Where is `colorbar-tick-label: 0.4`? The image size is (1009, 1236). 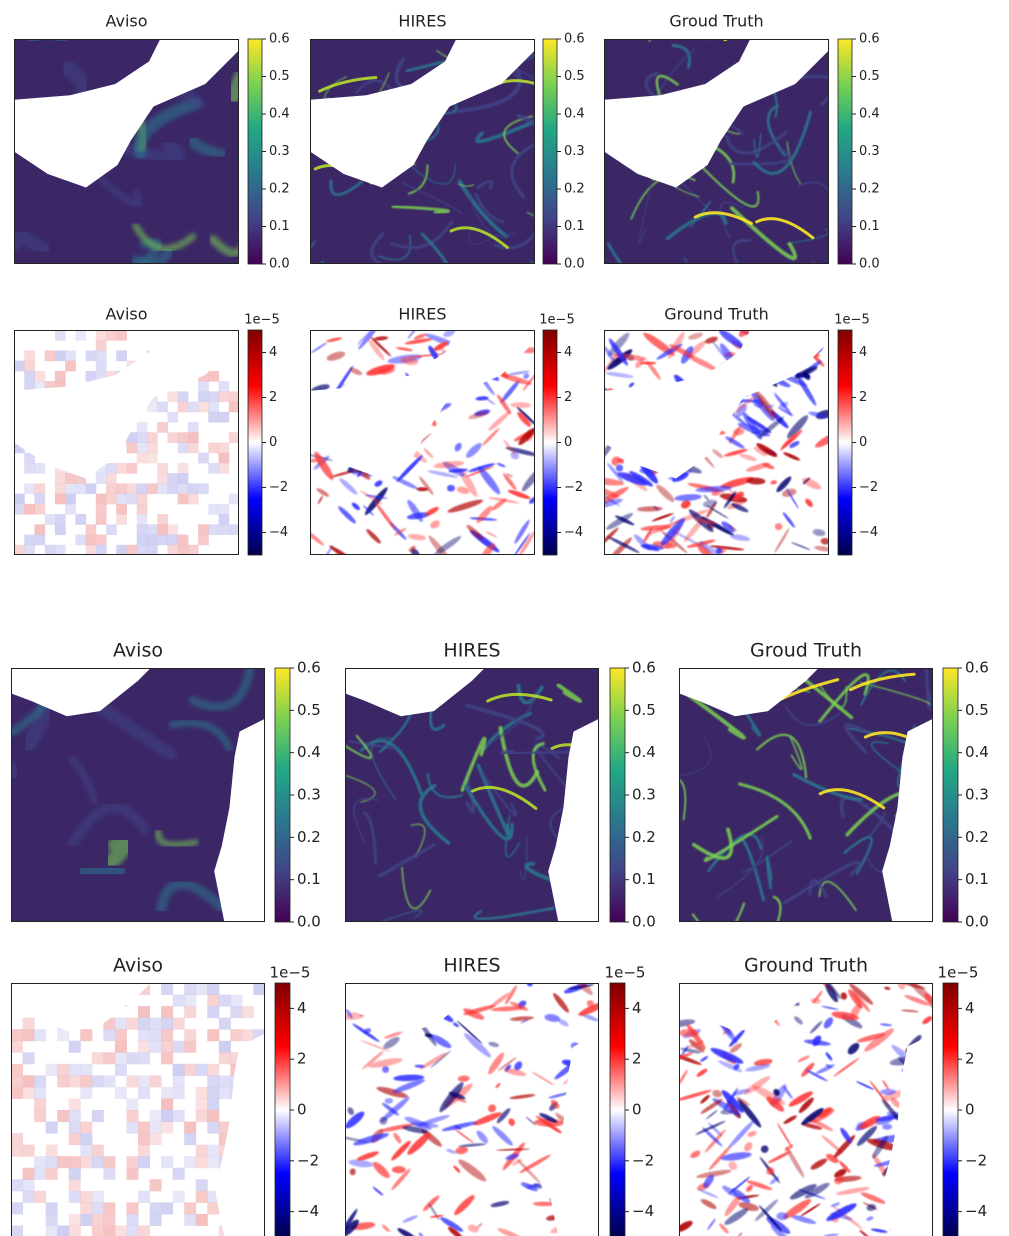 colorbar-tick-label: 0.4 is located at coordinates (574, 114).